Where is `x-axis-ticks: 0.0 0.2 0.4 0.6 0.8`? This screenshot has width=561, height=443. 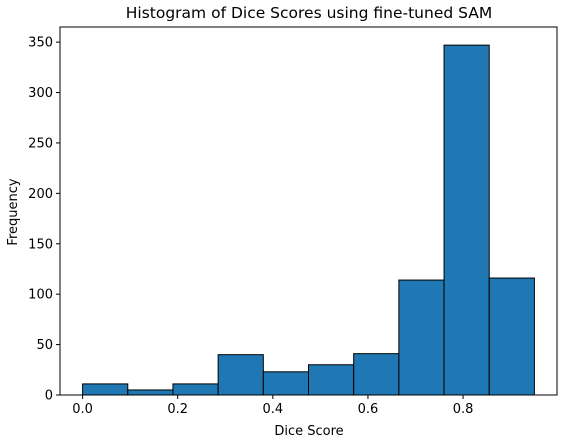 x-axis-ticks: 0.0 0.2 0.4 0.6 0.8 is located at coordinates (272, 406).